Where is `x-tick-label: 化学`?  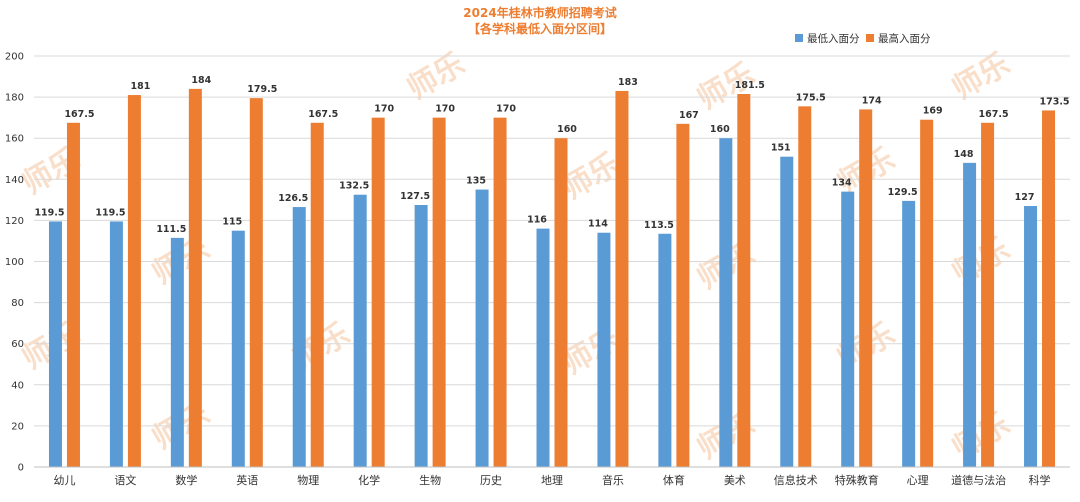
x-tick-label: 化学 is located at coordinates (369, 480).